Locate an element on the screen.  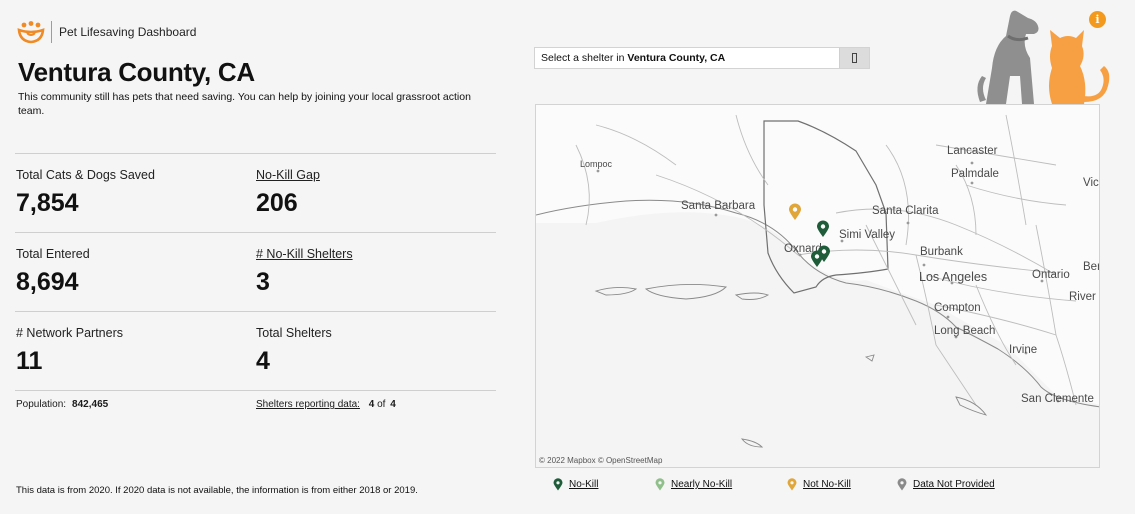
legend-data-not-provided: Data Not Provided is located at coordinates (946, 484).